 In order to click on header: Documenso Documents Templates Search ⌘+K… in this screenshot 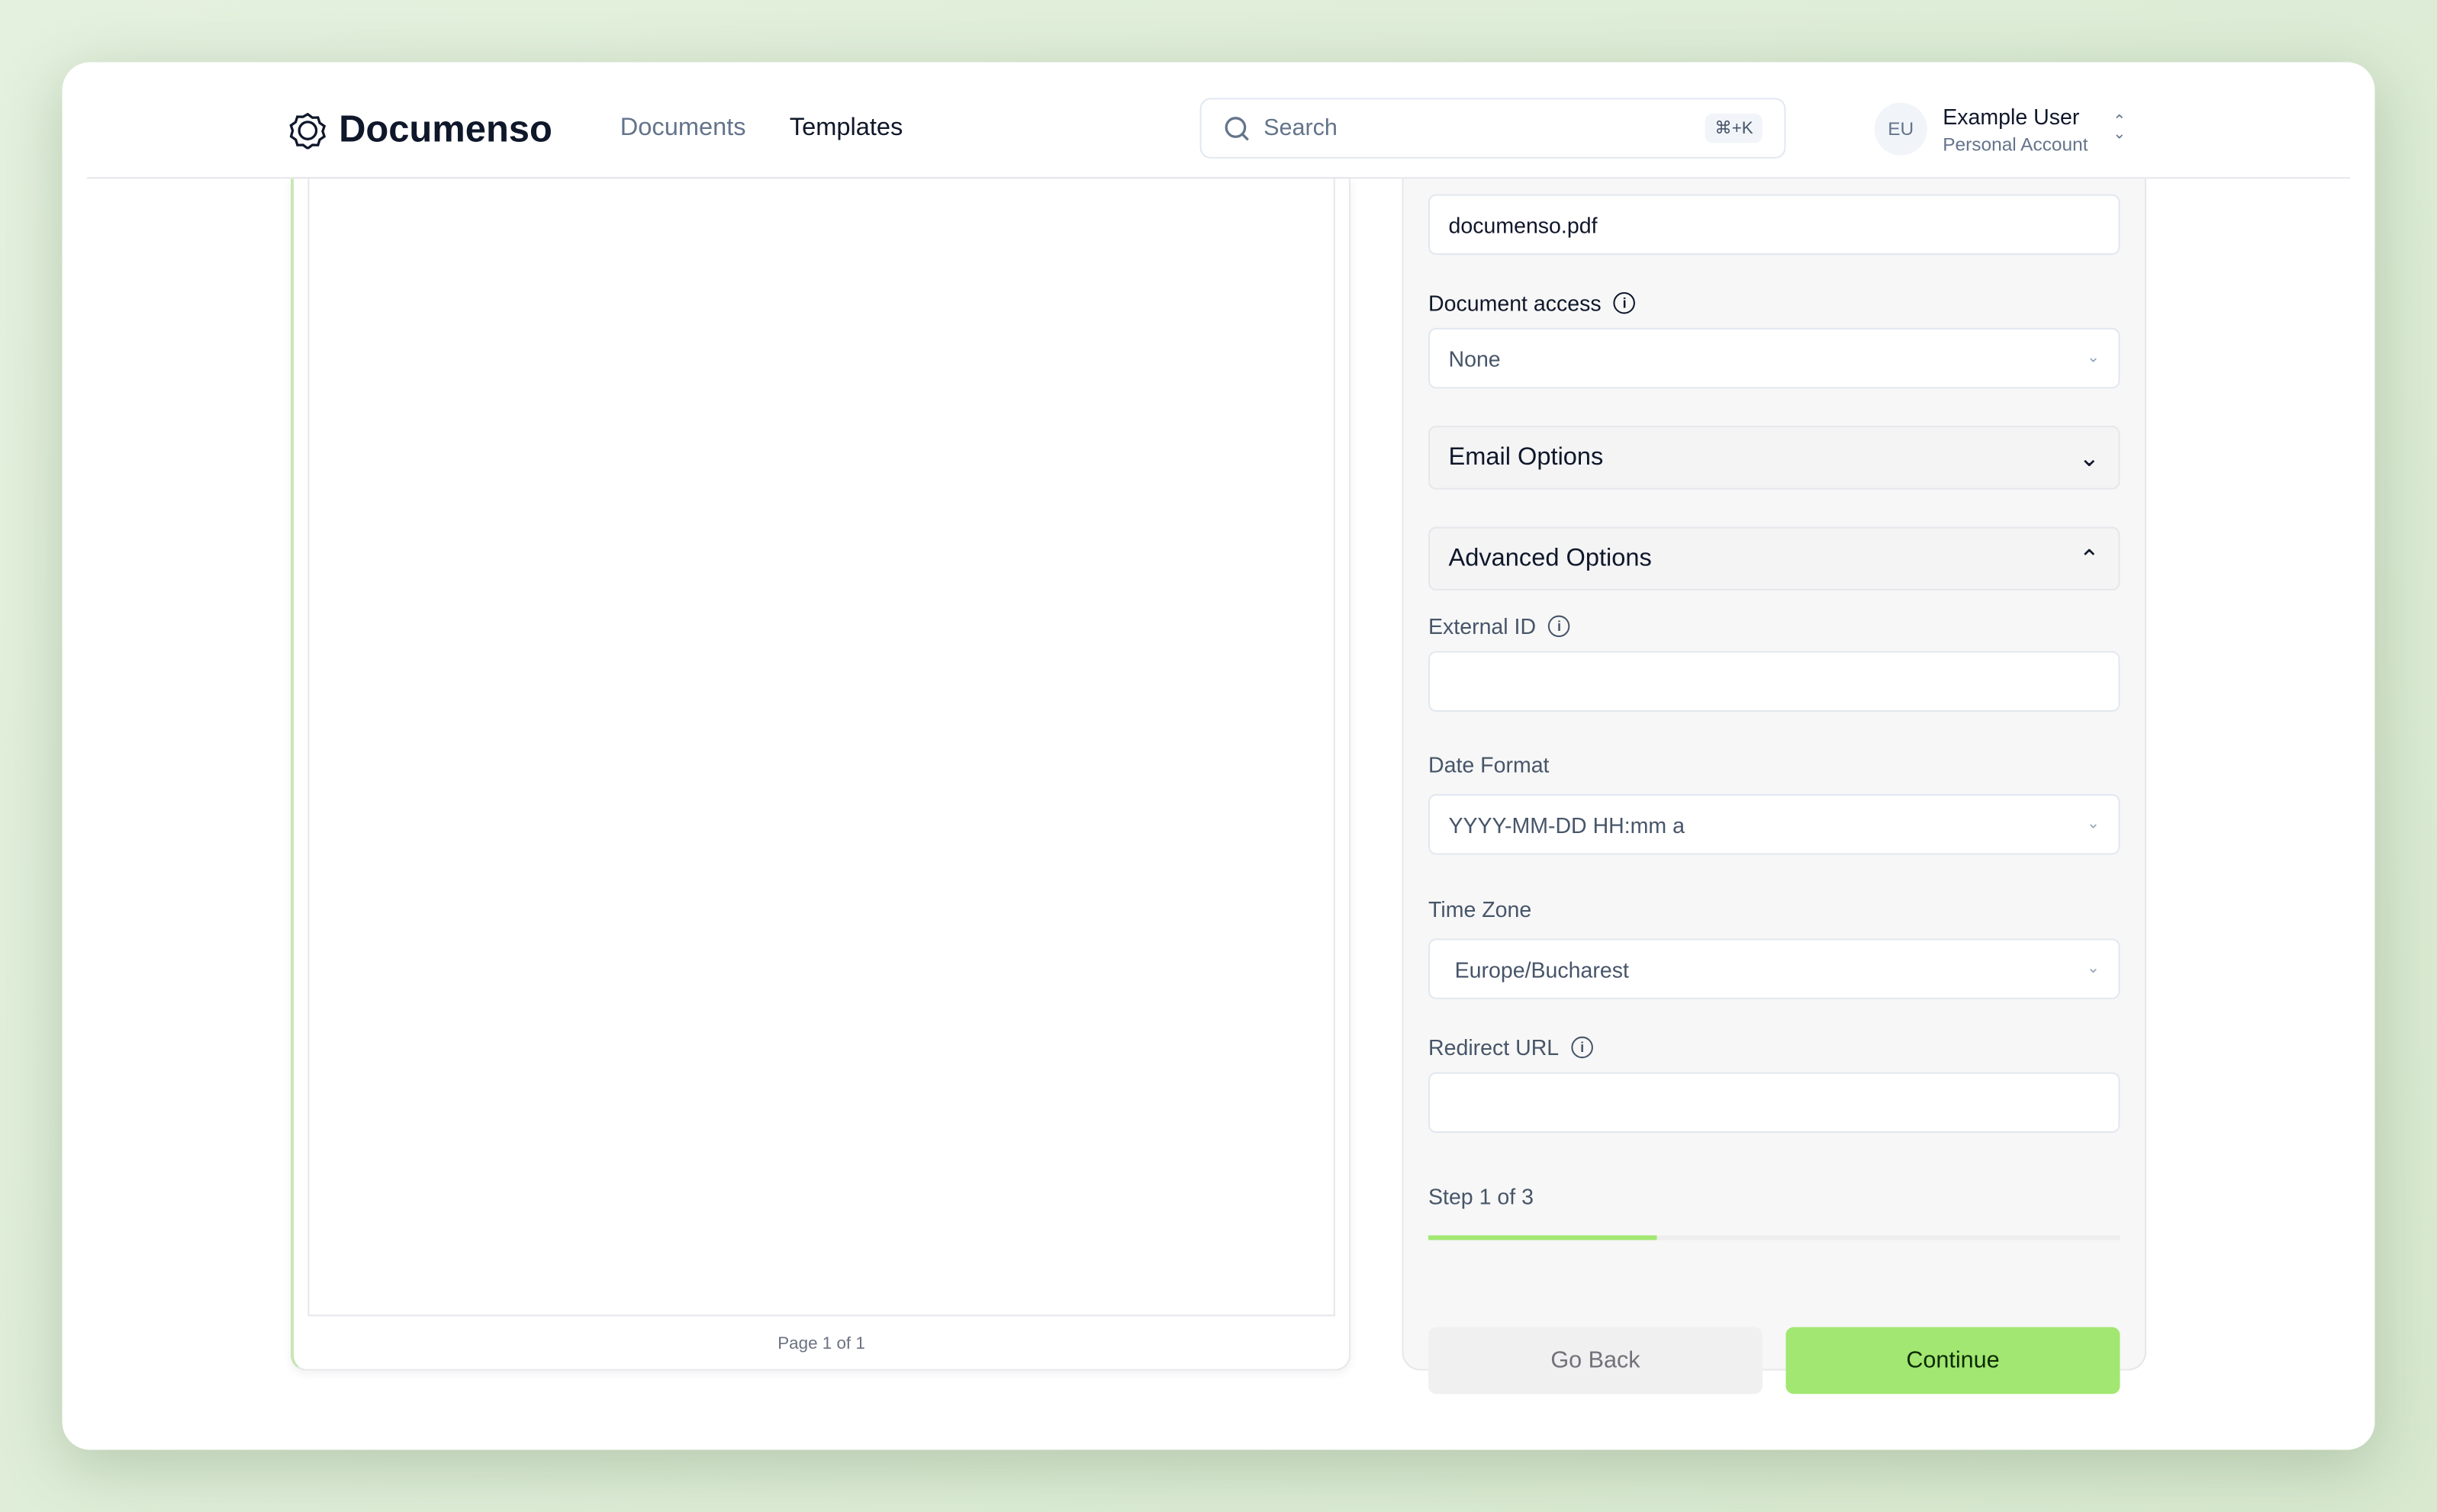, I will do `click(1218, 120)`.